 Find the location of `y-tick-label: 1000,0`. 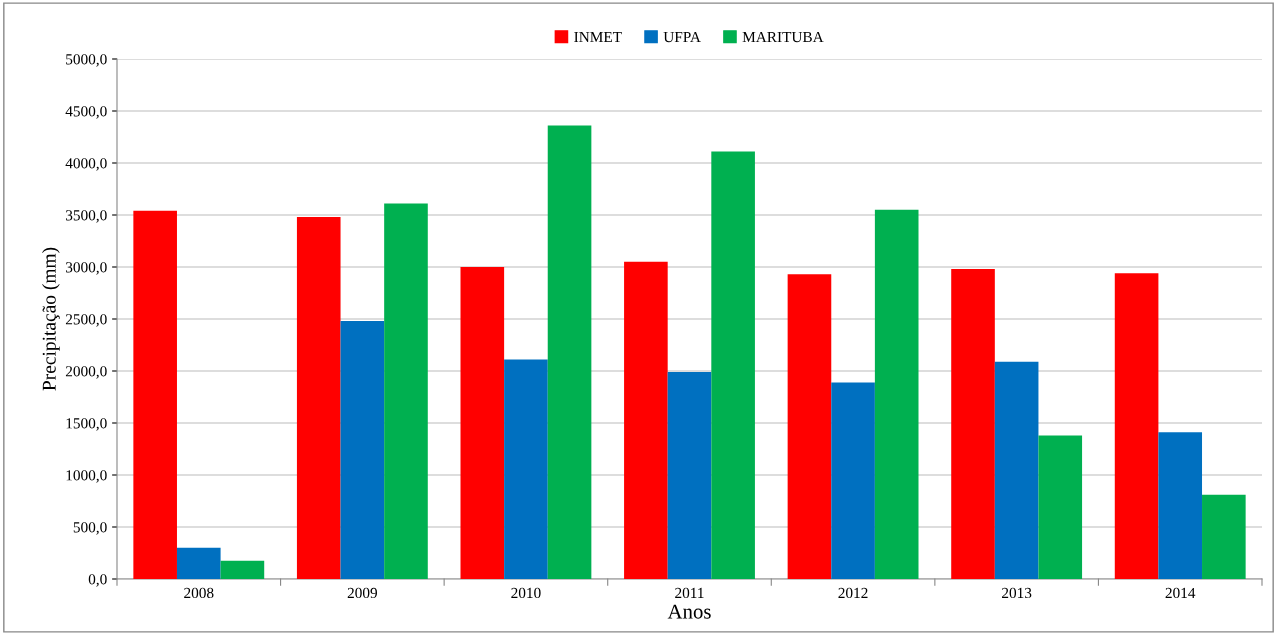

y-tick-label: 1000,0 is located at coordinates (86, 476).